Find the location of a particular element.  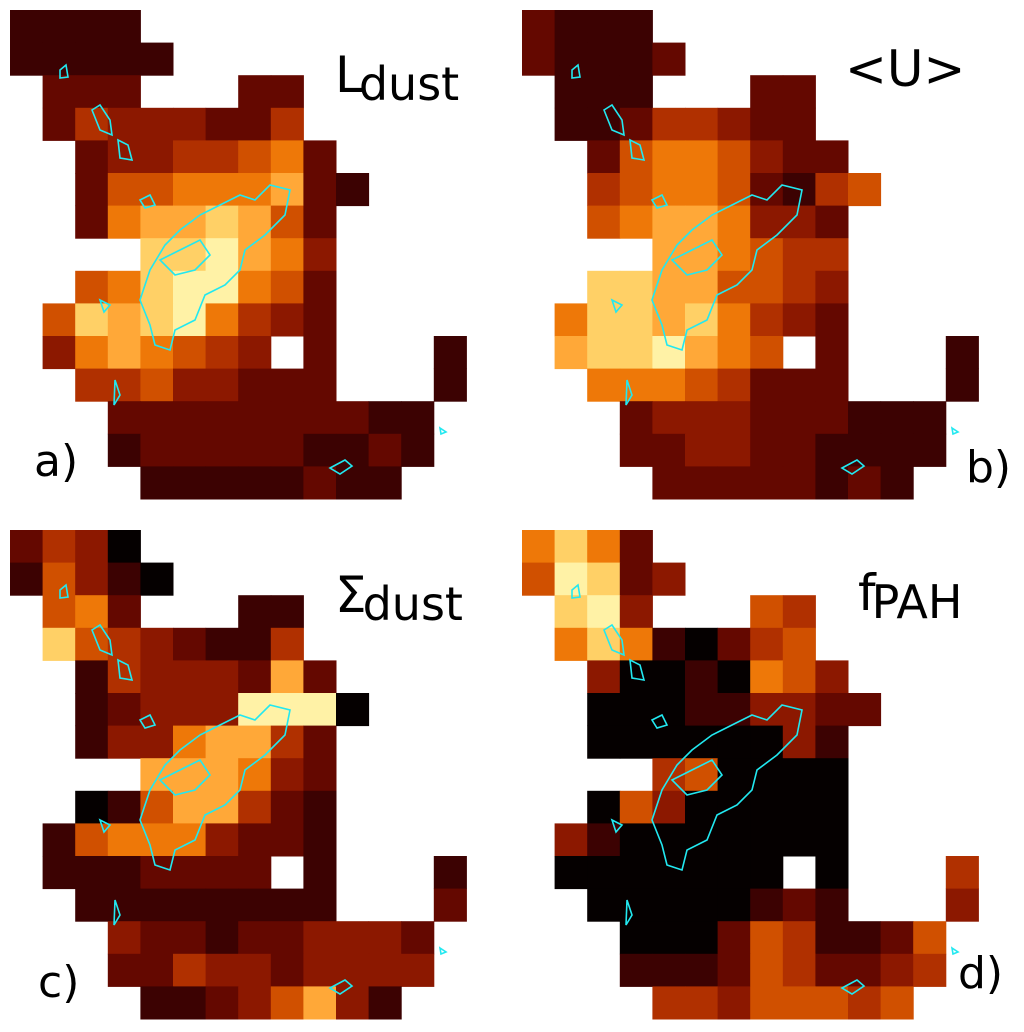

panel-title: fPAH is located at coordinates (910, 596).